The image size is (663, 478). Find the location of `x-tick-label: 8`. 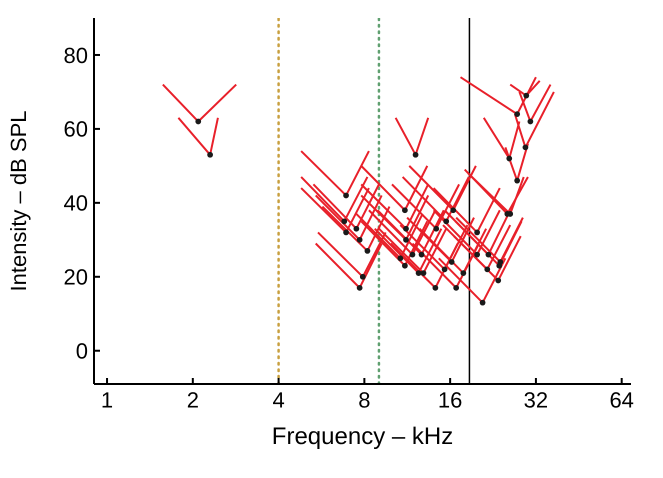

x-tick-label: 8 is located at coordinates (364, 400).